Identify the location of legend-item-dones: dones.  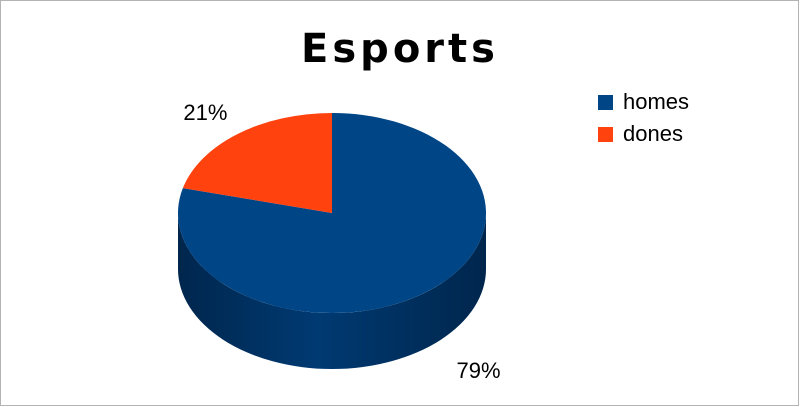
(643, 134).